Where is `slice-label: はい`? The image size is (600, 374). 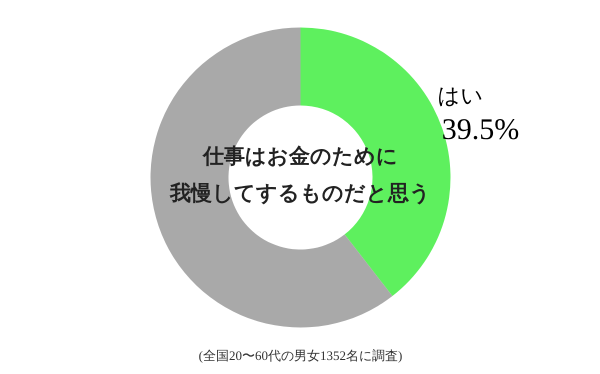
slice-label: はい is located at coordinates (461, 95).